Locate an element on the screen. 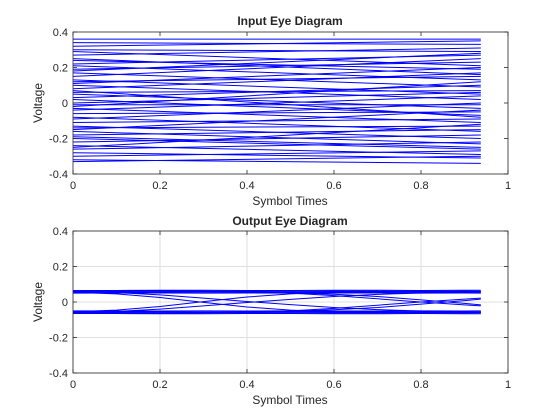  input-x-axis-label: Symbol Times is located at coordinates (289, 201).